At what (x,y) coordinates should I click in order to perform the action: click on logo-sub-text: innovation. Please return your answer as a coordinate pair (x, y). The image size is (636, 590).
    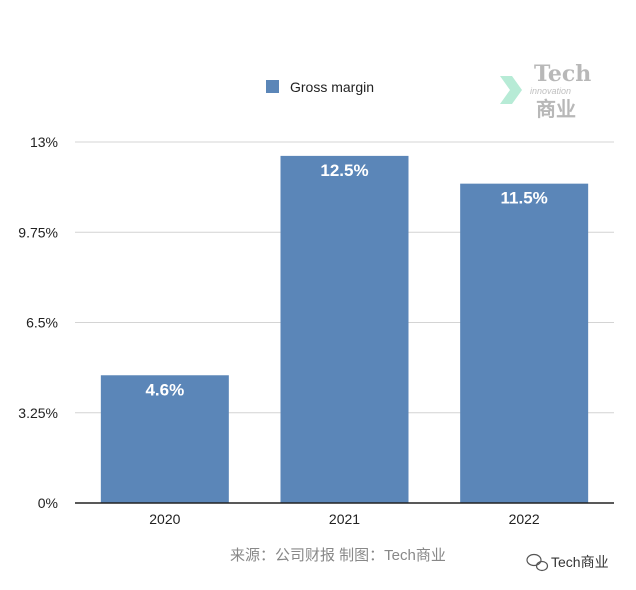
    Looking at the image, I should click on (550, 91).